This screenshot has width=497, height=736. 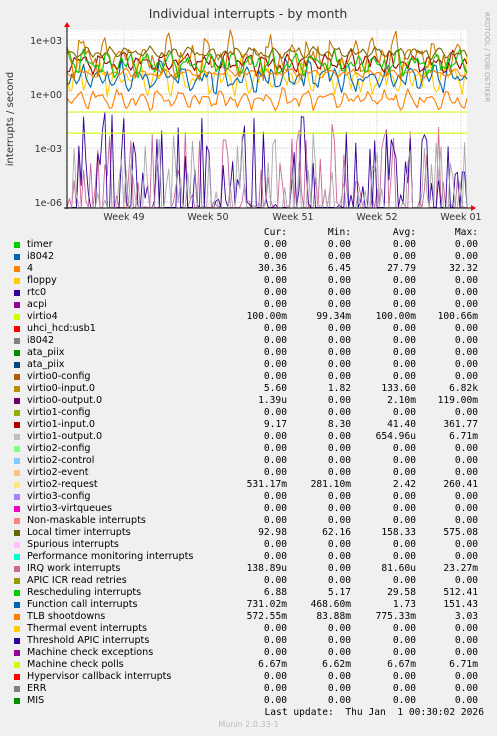 I want to click on legend-min-value: 468.60m, so click(x=330, y=604).